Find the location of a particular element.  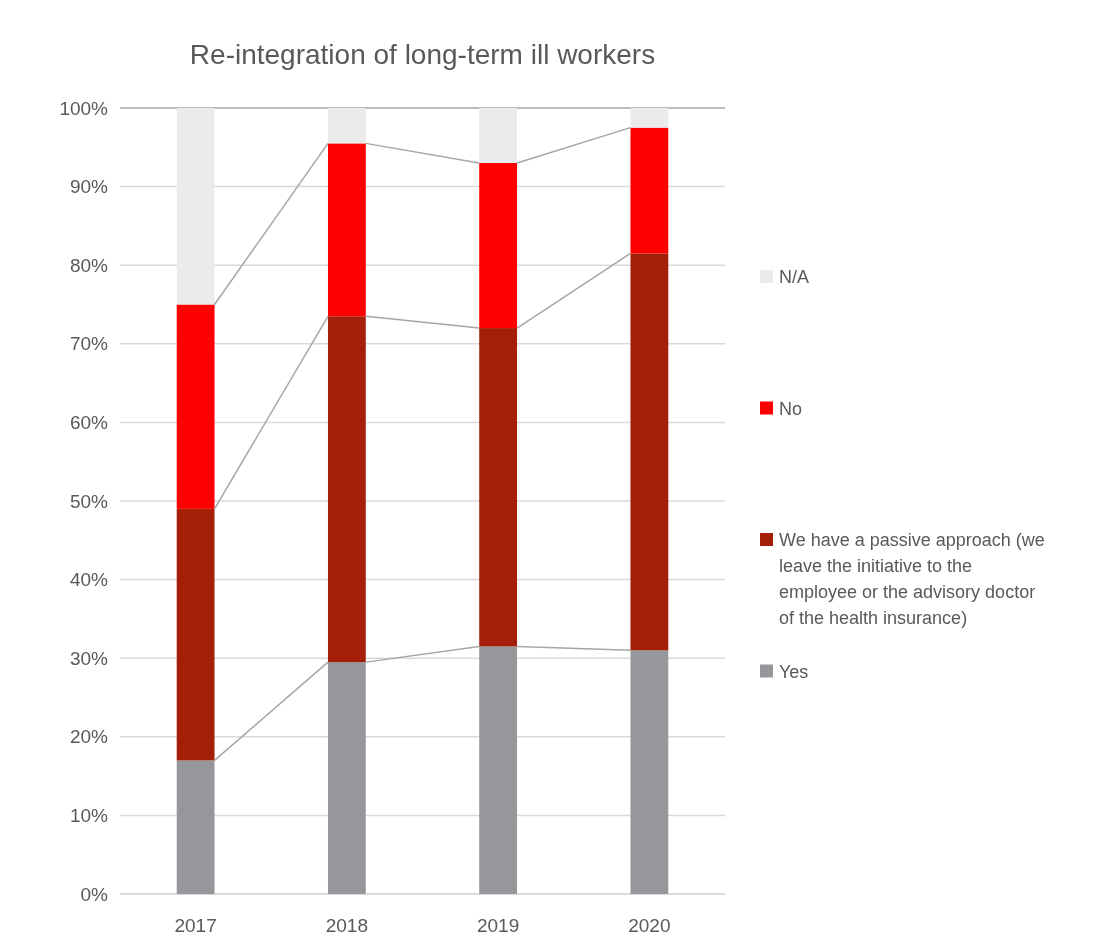

y-tick-label: 0% is located at coordinates (94, 894).